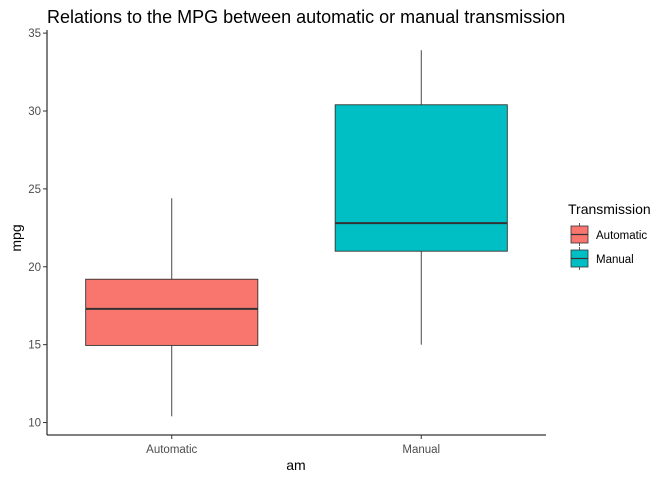  Describe the element at coordinates (34, 190) in the screenshot. I see `y-tick-label: 25` at that location.